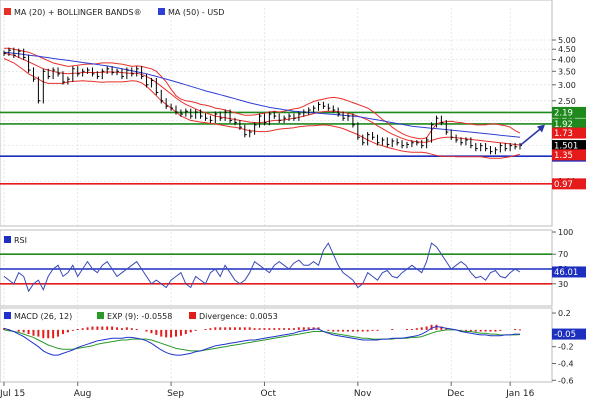 The height and width of the screenshot is (400, 590). I want to click on rsi-line, so click(262, 267).